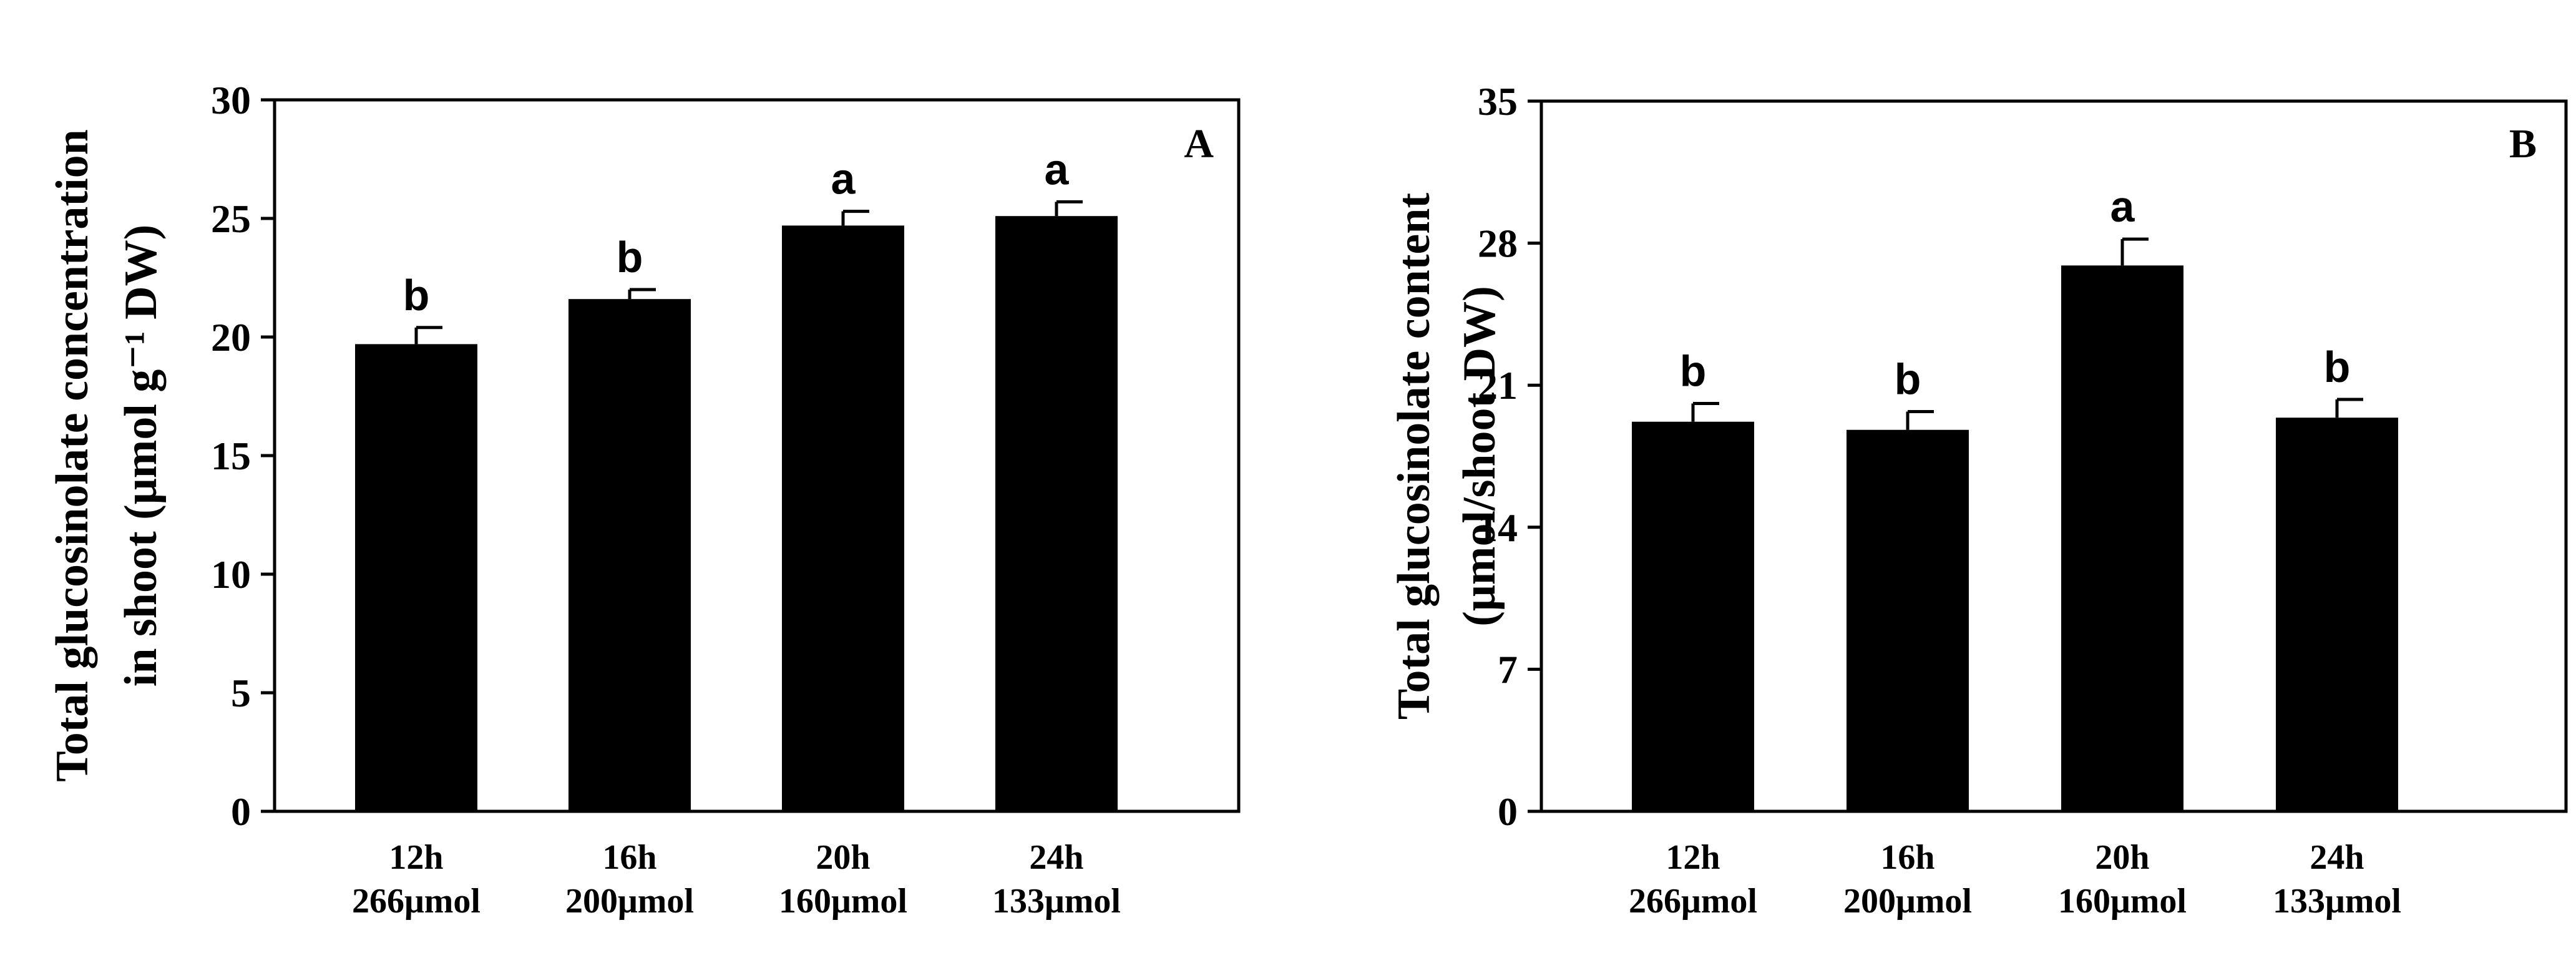 Image resolution: width=2576 pixels, height=958 pixels. Describe the element at coordinates (1414, 456) in the screenshot. I see `y-axis-label: Total glucosinolate content` at that location.